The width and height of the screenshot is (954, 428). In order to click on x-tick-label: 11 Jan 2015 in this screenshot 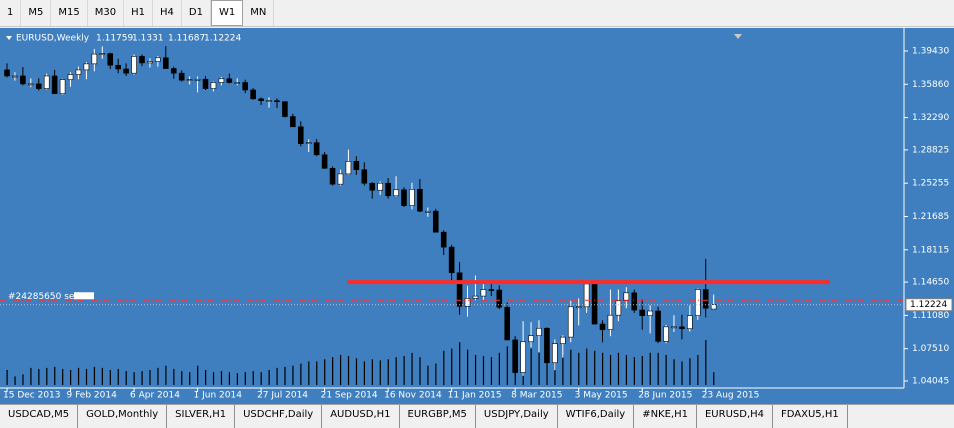, I will do `click(475, 396)`.